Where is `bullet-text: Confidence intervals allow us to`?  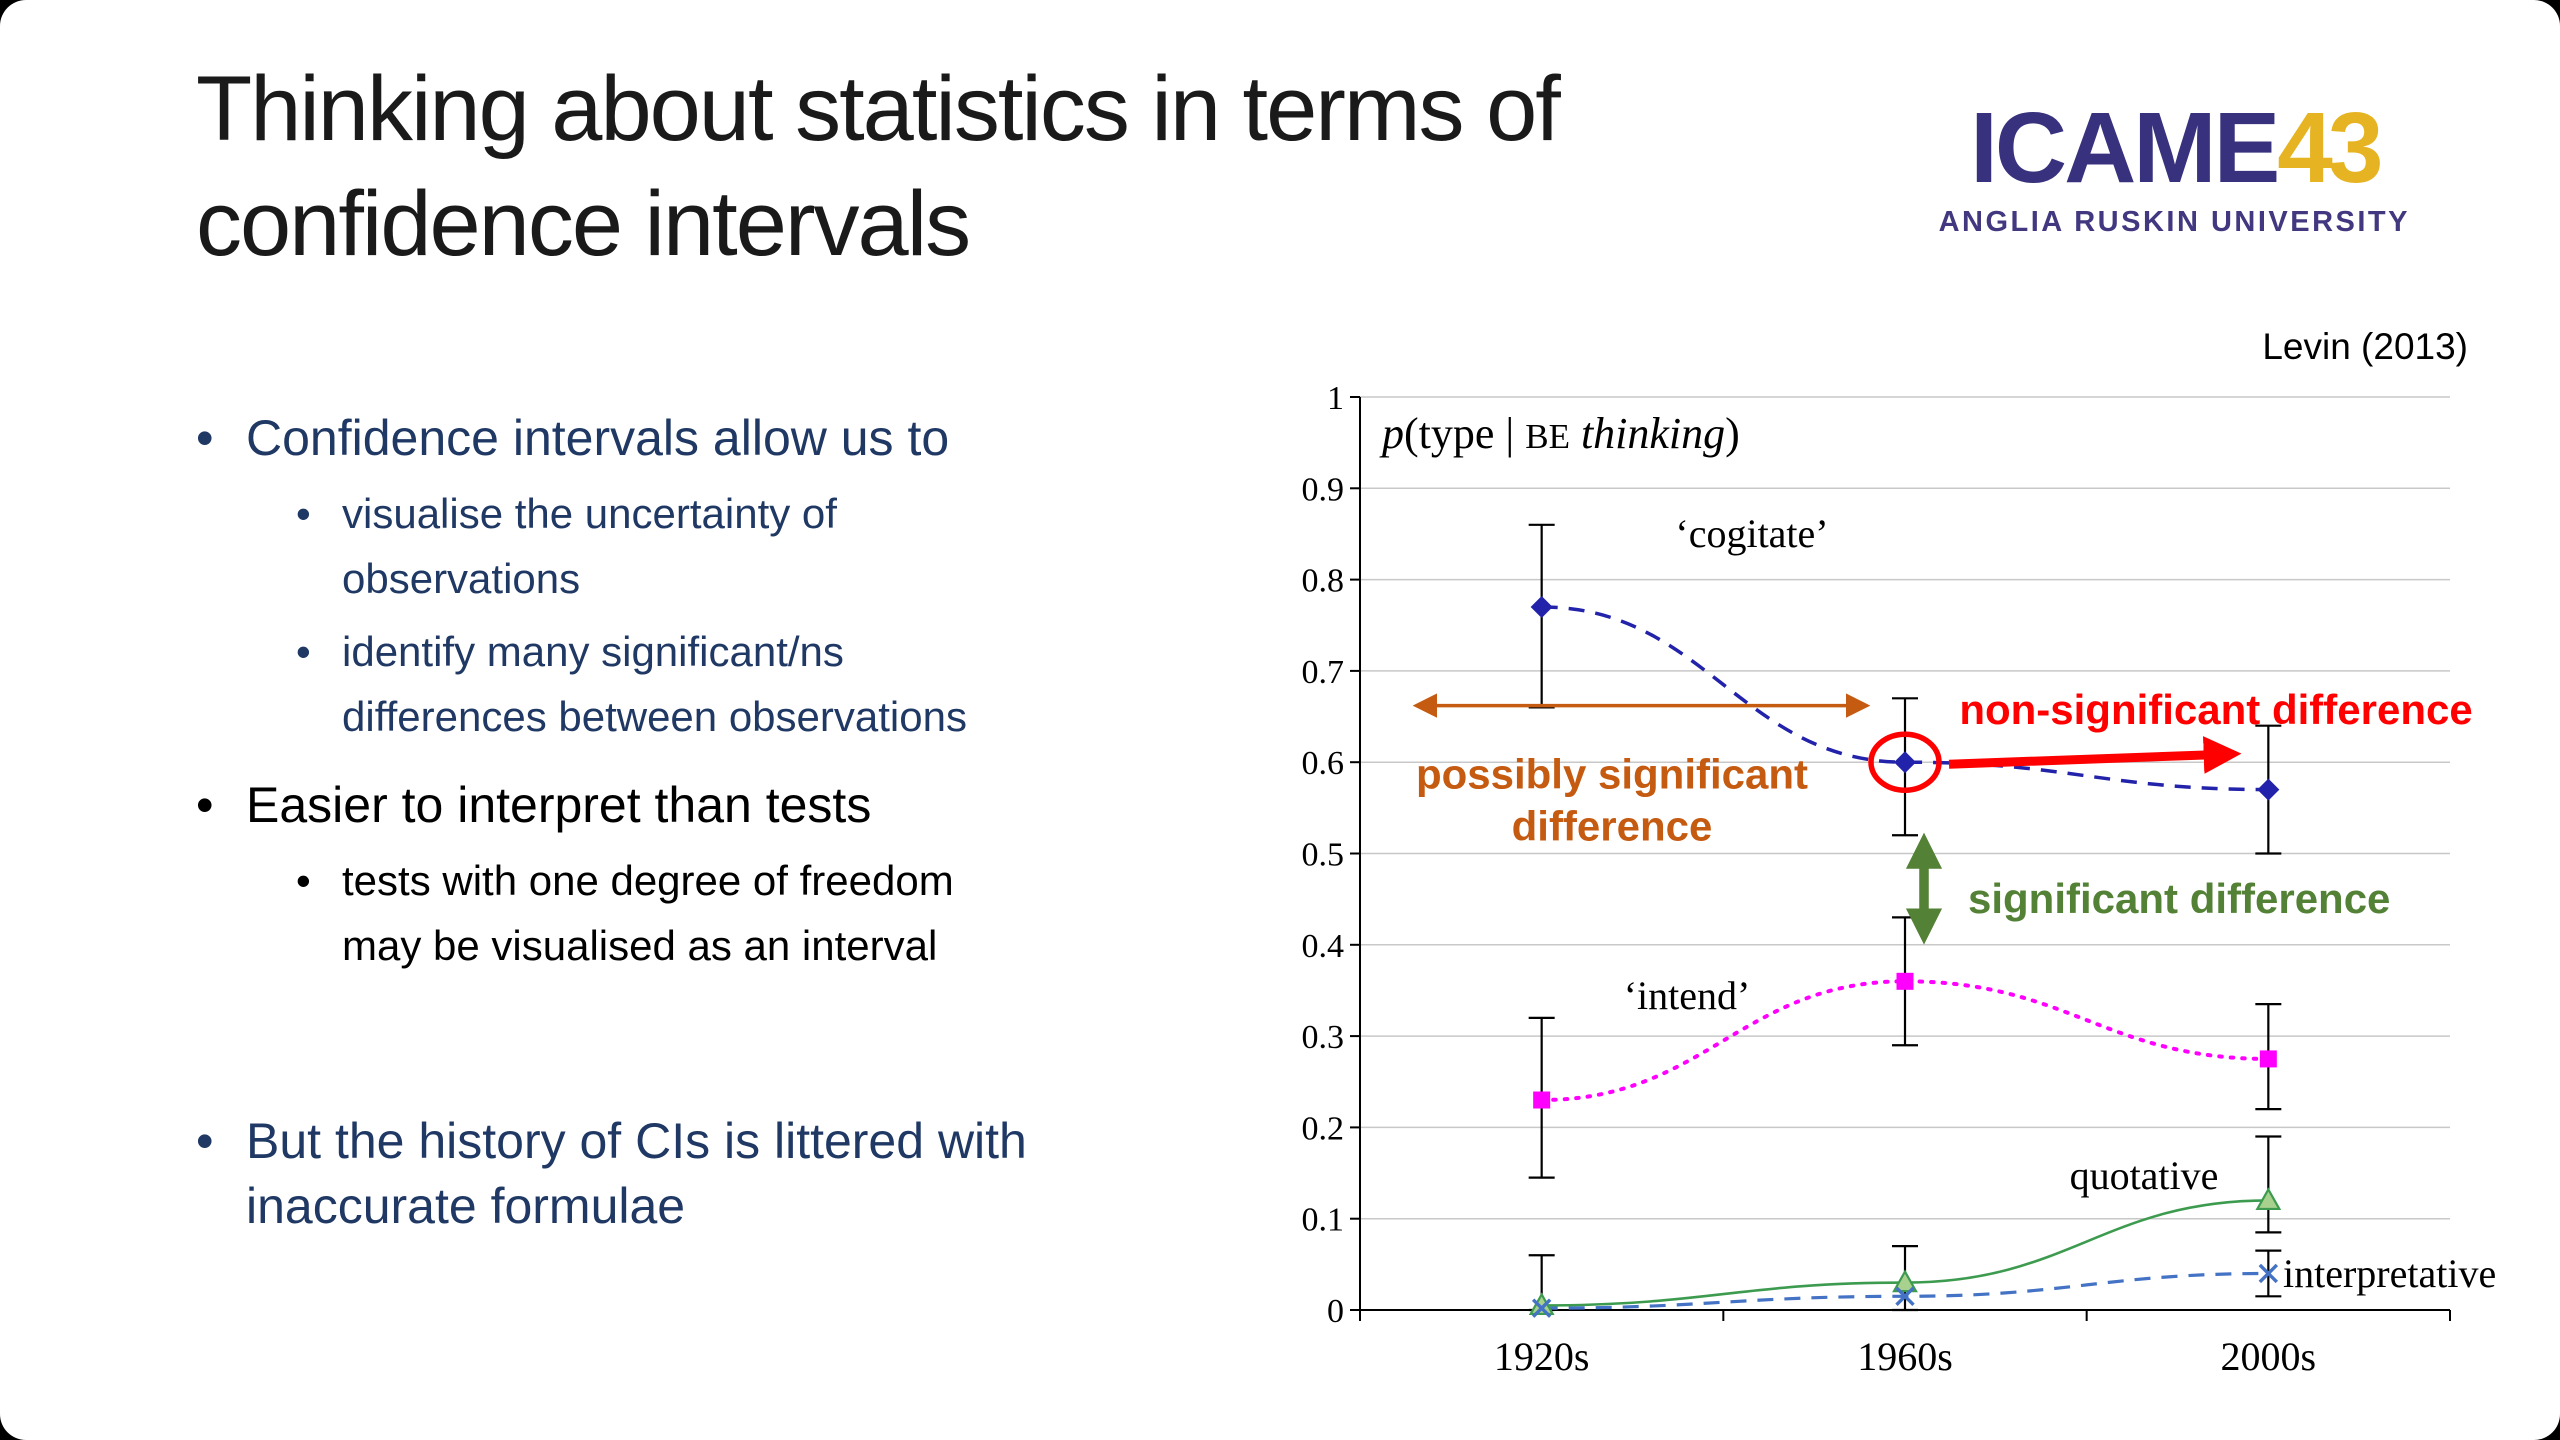
bullet-text: Confidence intervals allow us to is located at coordinates (598, 438).